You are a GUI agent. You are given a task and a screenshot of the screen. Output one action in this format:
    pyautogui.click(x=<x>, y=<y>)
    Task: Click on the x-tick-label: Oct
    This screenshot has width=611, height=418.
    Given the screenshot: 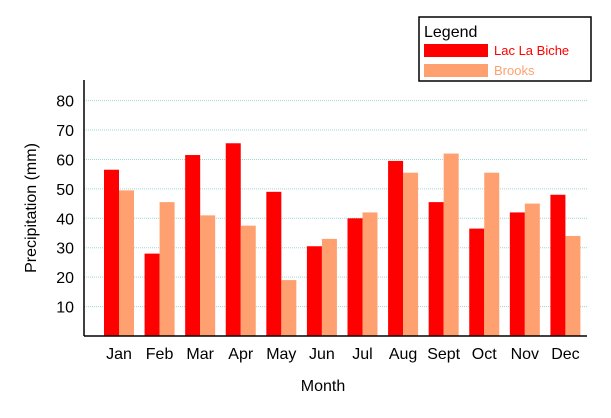 What is the action you would take?
    pyautogui.click(x=484, y=354)
    